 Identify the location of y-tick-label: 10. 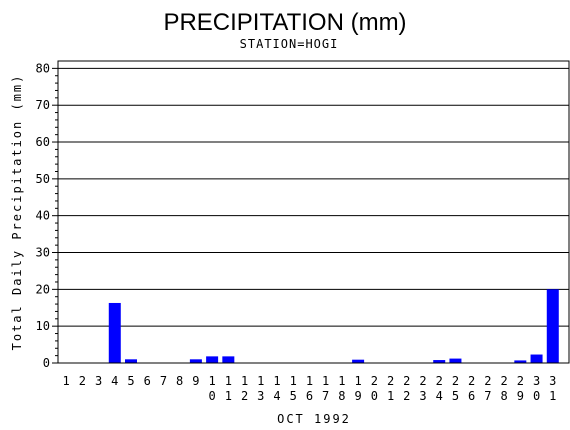
(43, 326).